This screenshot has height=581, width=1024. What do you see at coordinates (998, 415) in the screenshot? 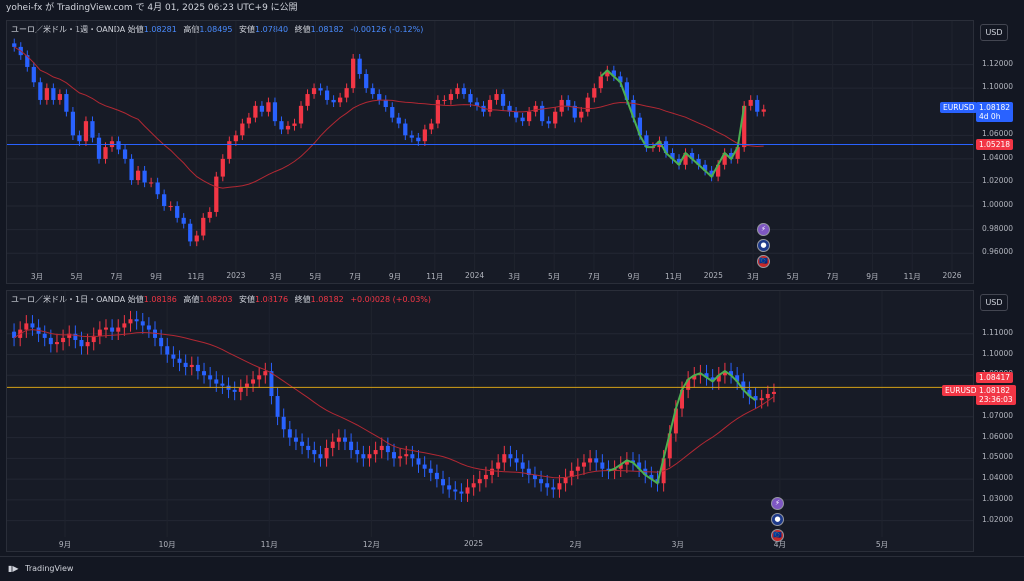
I see `y-tick-label: 1.07000` at bounding box center [998, 415].